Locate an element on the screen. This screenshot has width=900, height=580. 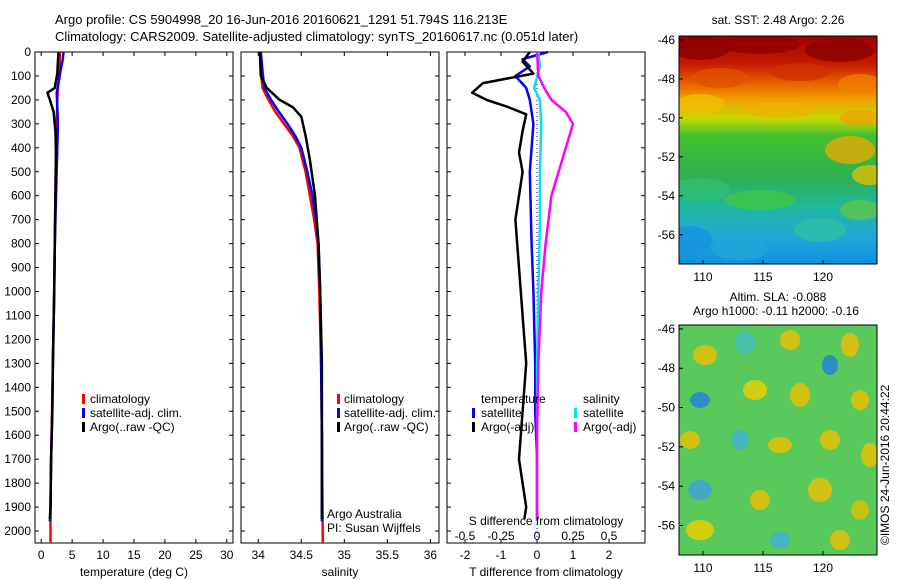
depth-tick-label: 800 is located at coordinates (21, 244).